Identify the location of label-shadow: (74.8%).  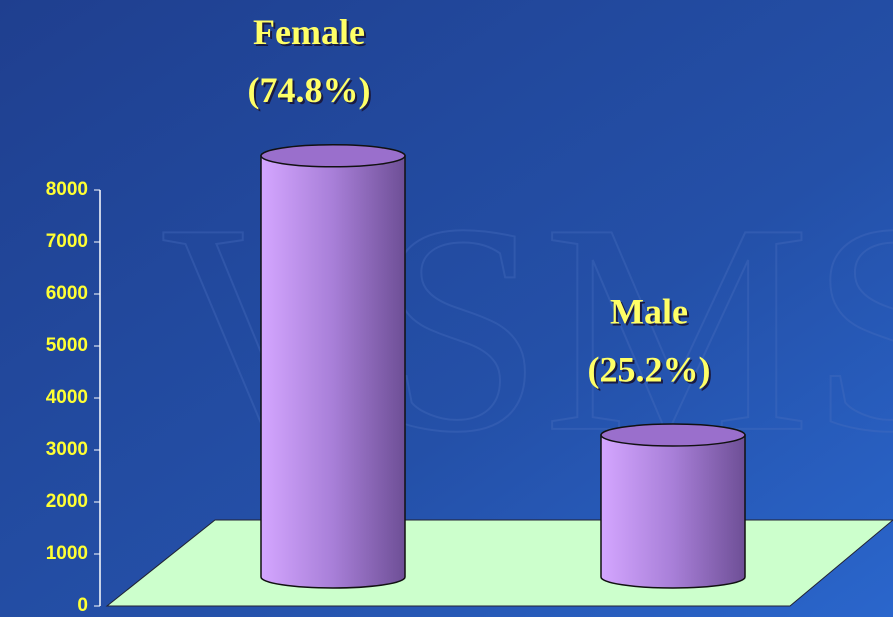
(311, 92).